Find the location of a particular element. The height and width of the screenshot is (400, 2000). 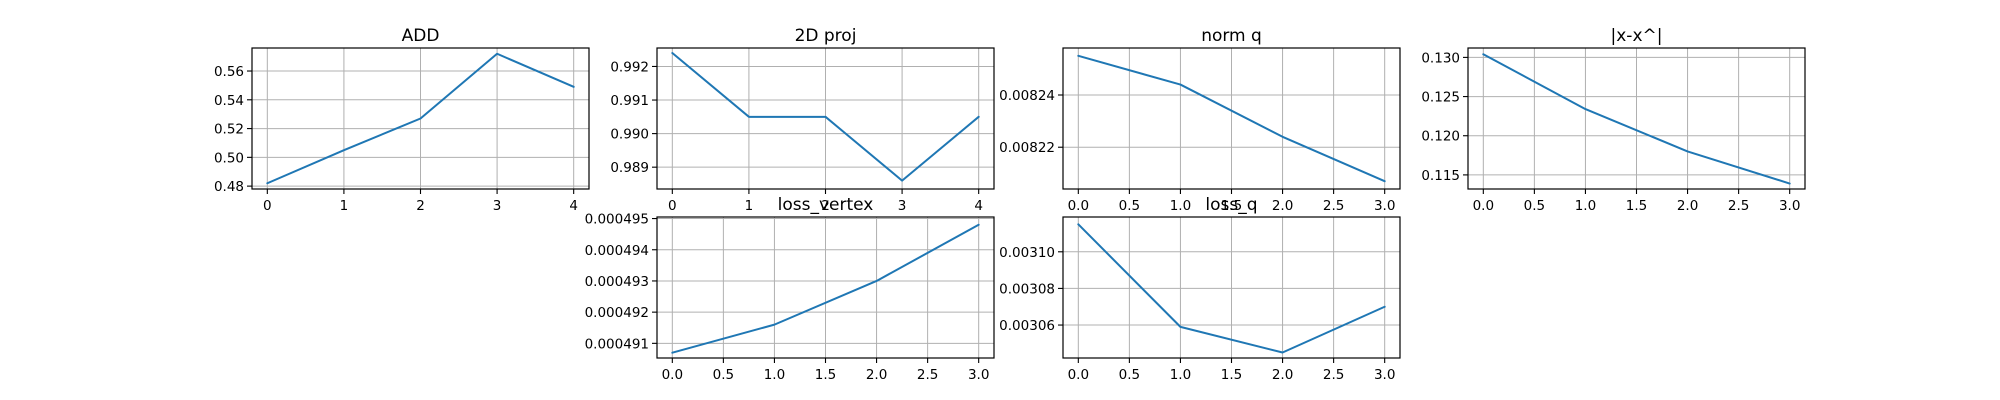

y-tick-label: 0.00306 is located at coordinates (1027, 326).